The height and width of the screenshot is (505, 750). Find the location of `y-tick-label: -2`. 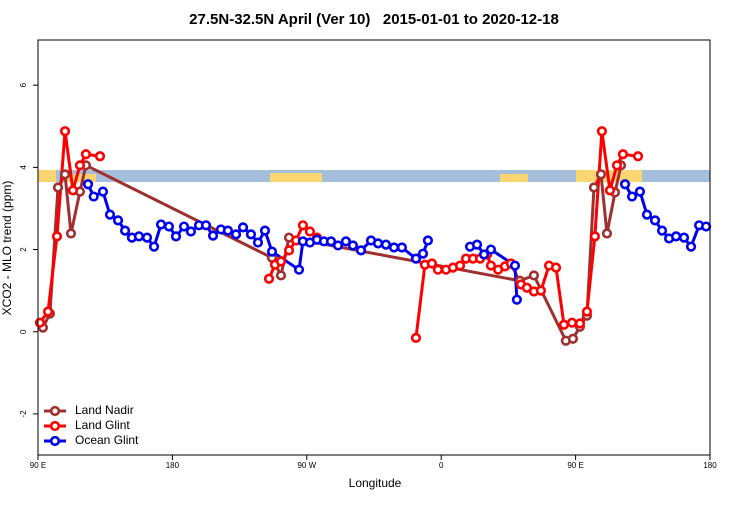

y-tick-label: -2 is located at coordinates (23, 414).